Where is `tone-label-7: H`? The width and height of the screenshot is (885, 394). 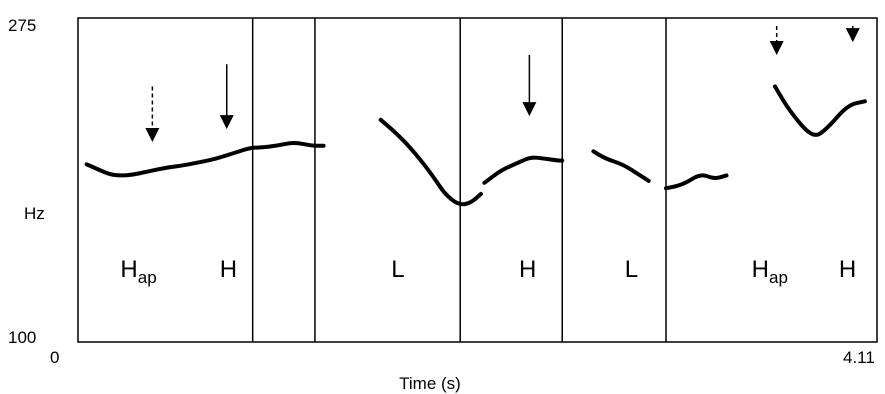 tone-label-7: H is located at coordinates (847, 269).